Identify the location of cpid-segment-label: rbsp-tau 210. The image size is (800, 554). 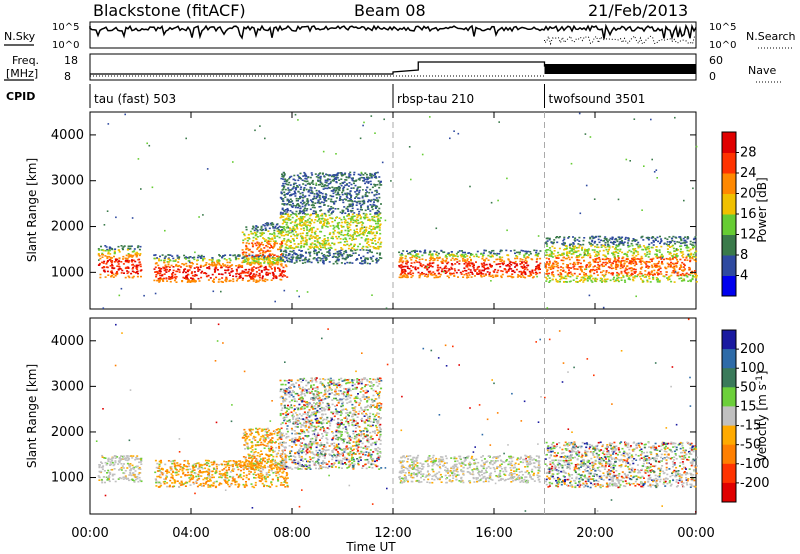
(435, 99).